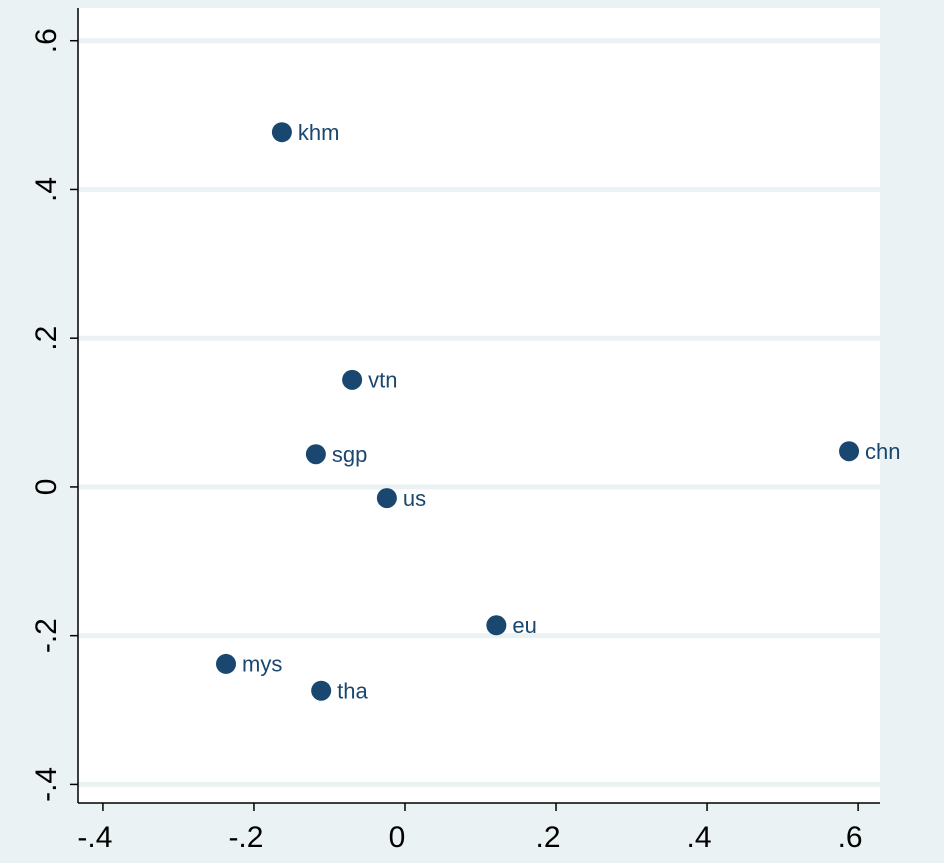 The height and width of the screenshot is (863, 944). Describe the element at coordinates (382, 380) in the screenshot. I see `point-label: vtn` at that location.